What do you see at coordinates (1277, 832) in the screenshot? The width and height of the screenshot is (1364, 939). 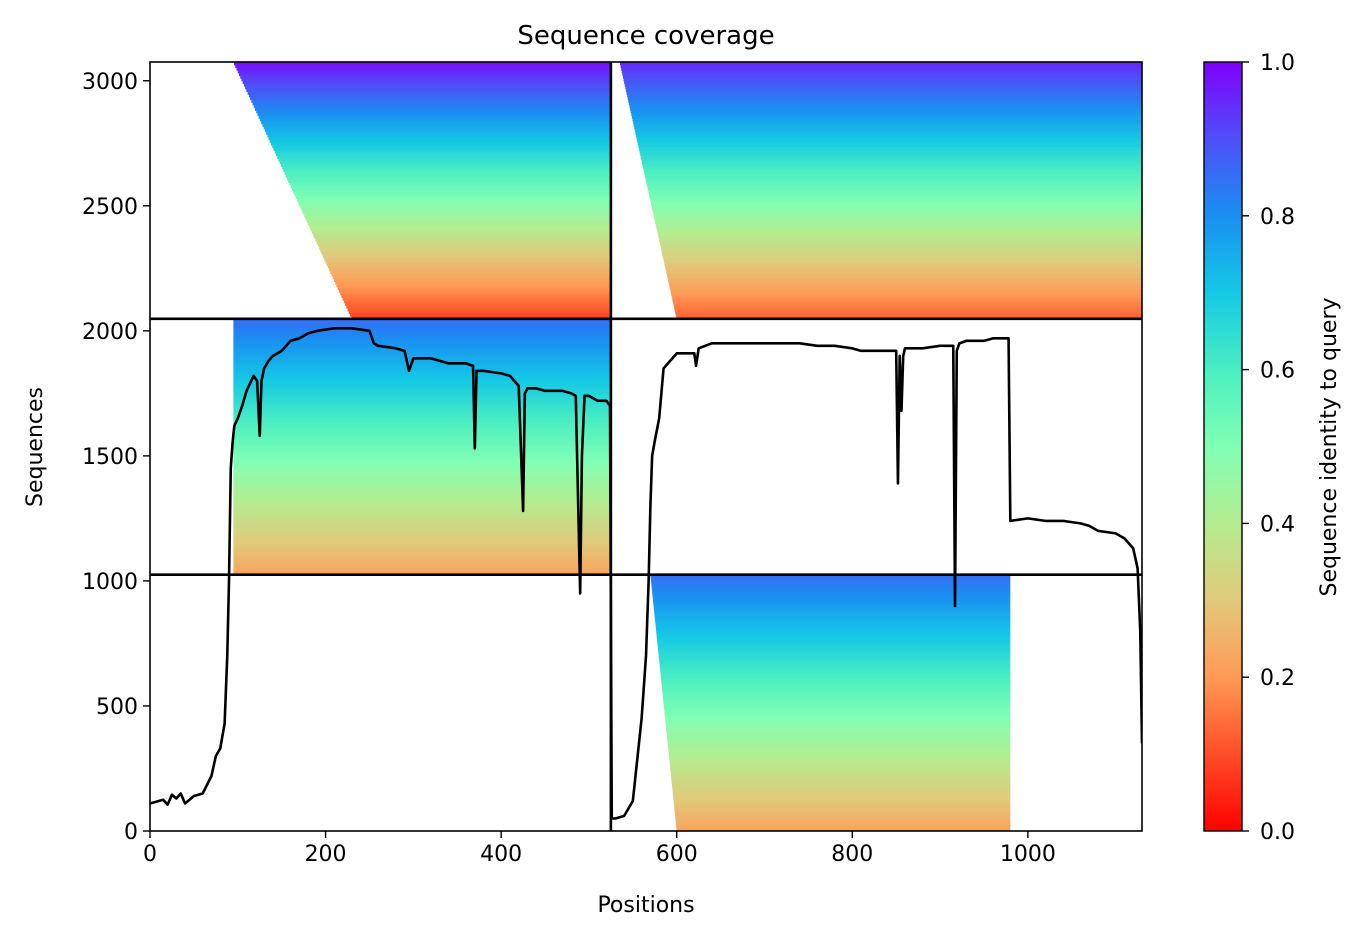 I see `colorbar-tick-label: 0.0` at bounding box center [1277, 832].